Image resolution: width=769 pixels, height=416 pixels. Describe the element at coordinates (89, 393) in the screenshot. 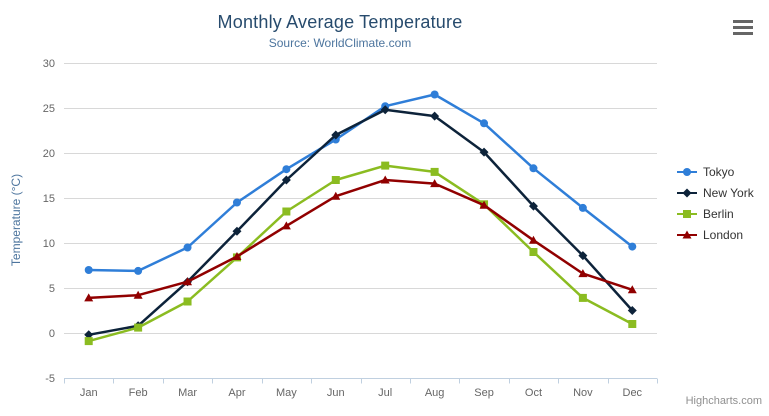

I see `svg-text: Jan` at that location.